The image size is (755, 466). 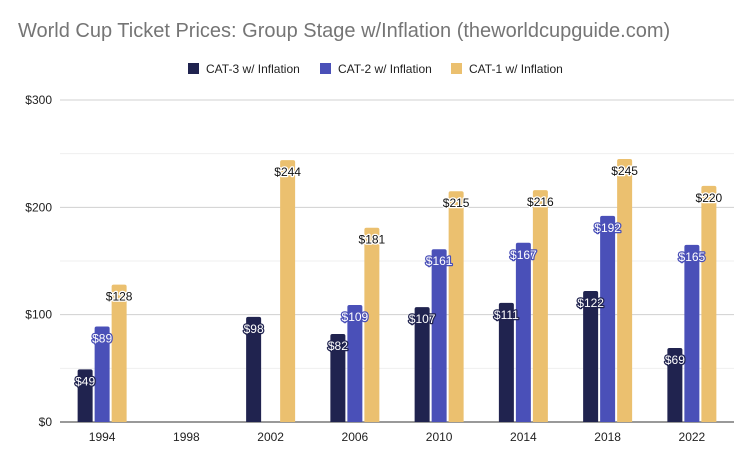 I want to click on data-label: $109, so click(x=355, y=317).